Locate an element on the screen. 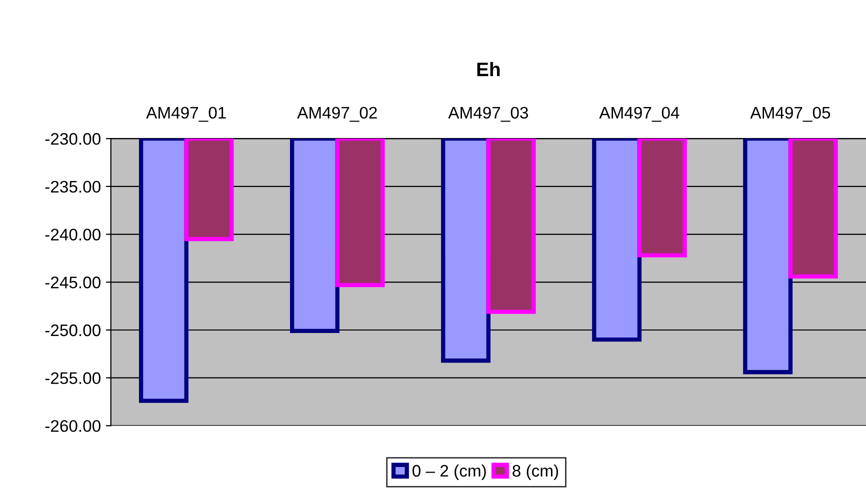 This screenshot has width=866, height=495. y-tick-label: -230.00 is located at coordinates (72, 139).